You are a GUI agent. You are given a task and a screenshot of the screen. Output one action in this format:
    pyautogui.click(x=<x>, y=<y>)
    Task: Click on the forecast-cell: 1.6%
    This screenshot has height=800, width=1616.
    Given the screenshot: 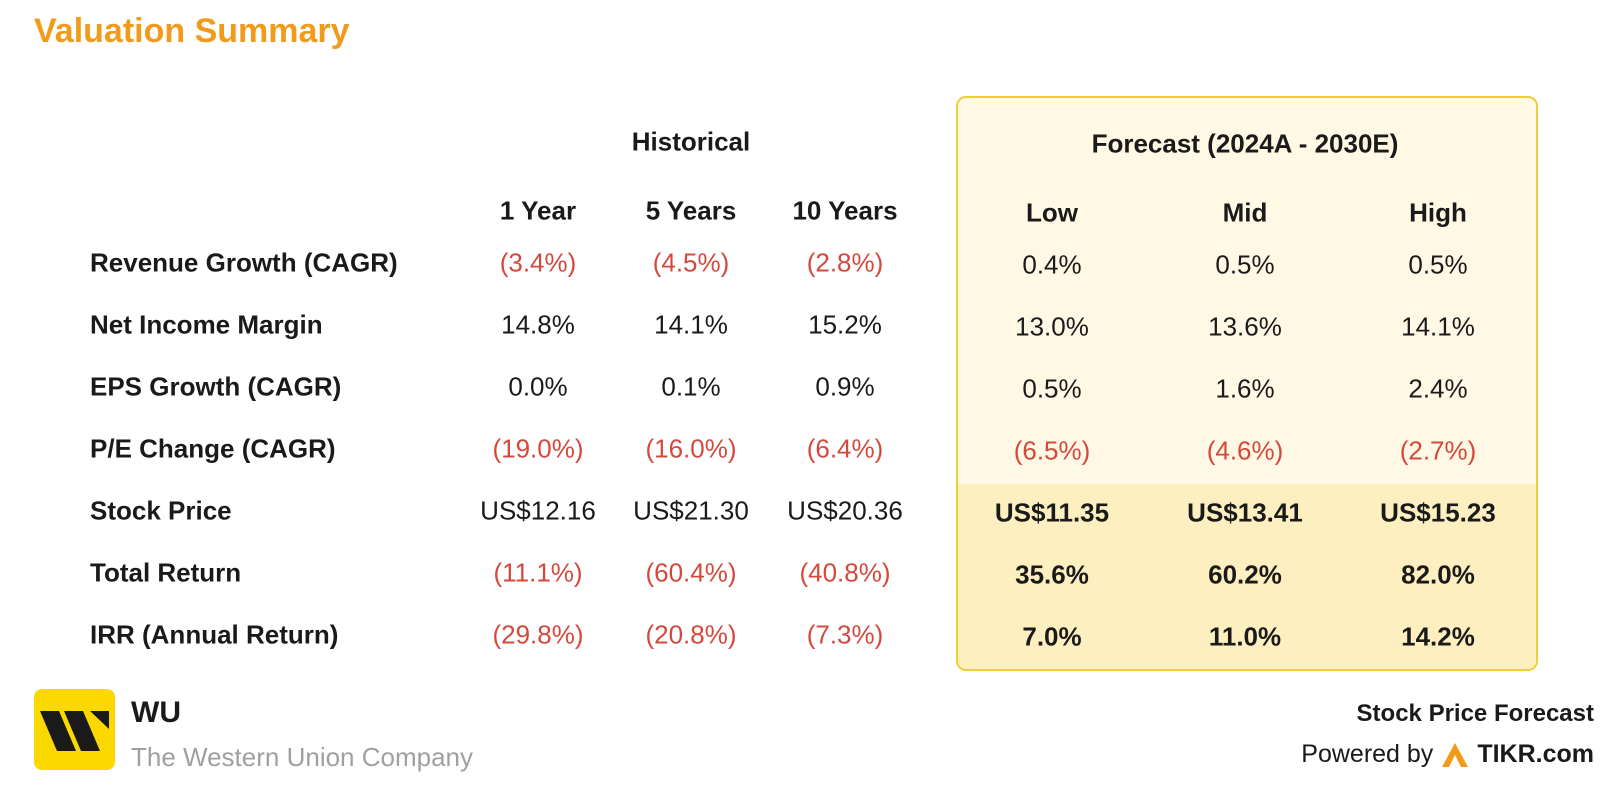 What is the action you would take?
    pyautogui.click(x=1245, y=388)
    